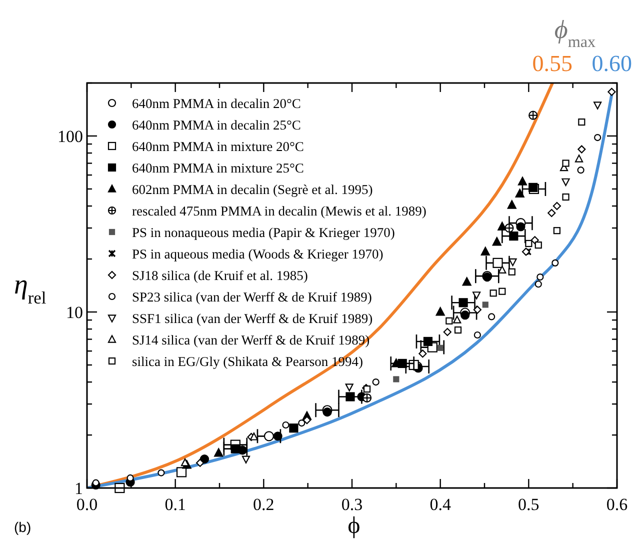 The height and width of the screenshot is (544, 636). What do you see at coordinates (441, 504) in the screenshot?
I see `x-tick-label: 0.4` at bounding box center [441, 504].